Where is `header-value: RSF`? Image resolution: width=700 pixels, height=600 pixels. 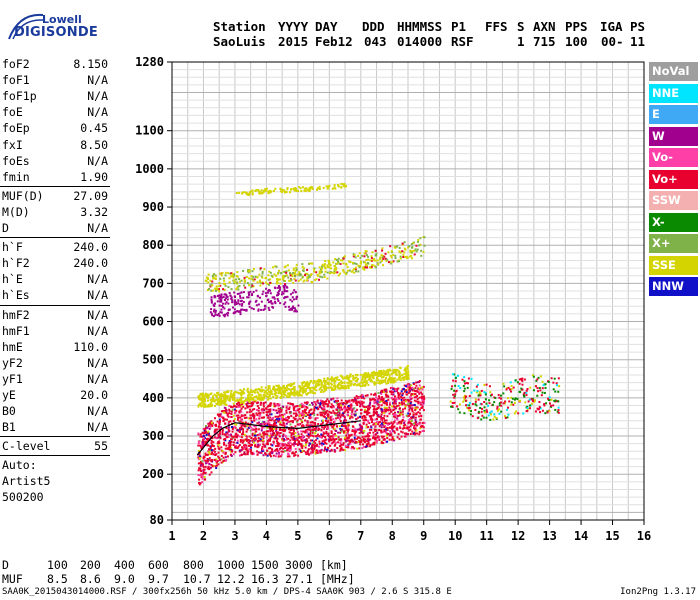 header-value: RSF is located at coordinates (462, 41).